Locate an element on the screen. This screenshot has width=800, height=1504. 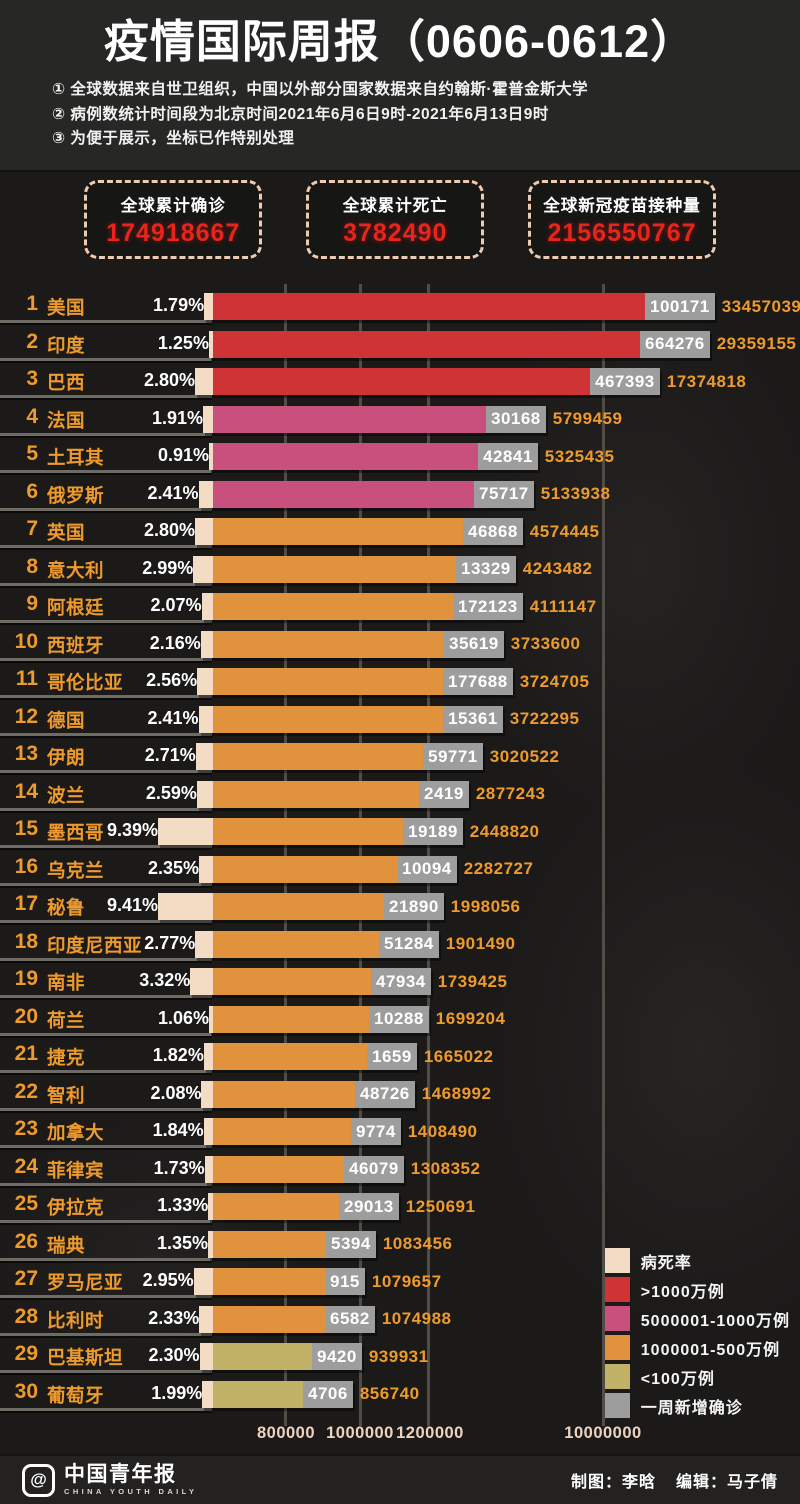
chart-row: 21 捷克 1.82% 1659 1665022 is located at coordinates (400, 1057).